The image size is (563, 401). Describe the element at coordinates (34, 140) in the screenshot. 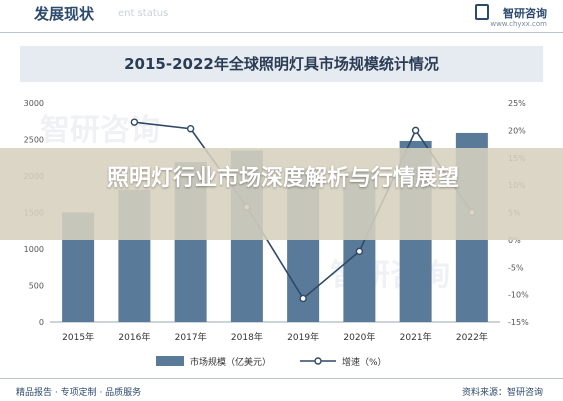

I see `y-tick-label: 2500` at that location.